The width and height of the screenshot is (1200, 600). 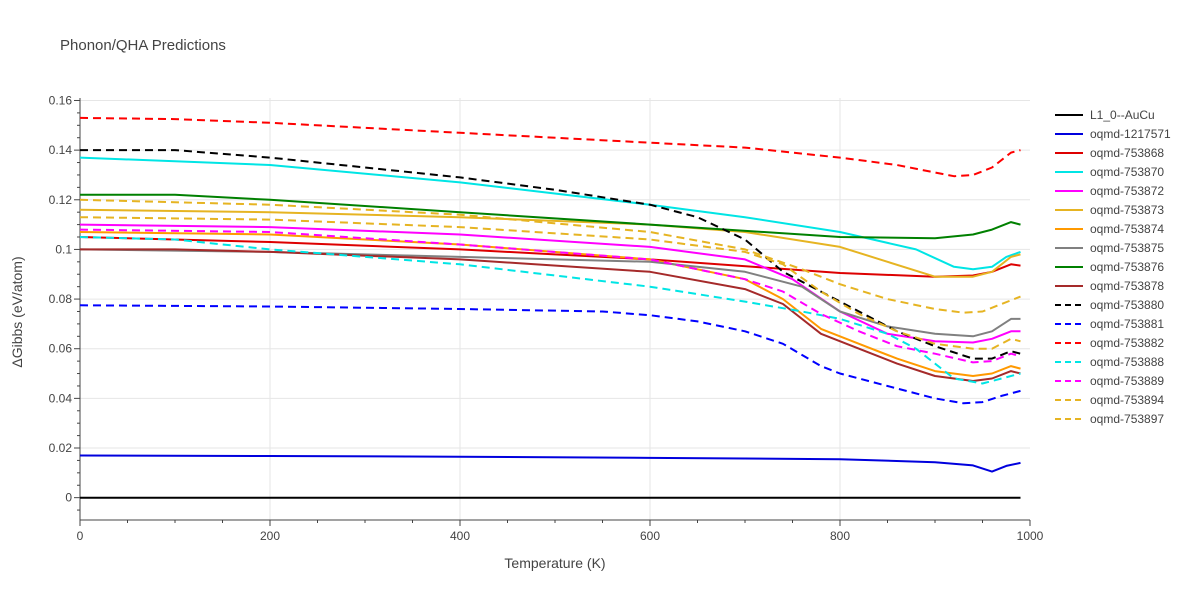 I want to click on legend-label: oqmd-753897, so click(x=1127, y=419).